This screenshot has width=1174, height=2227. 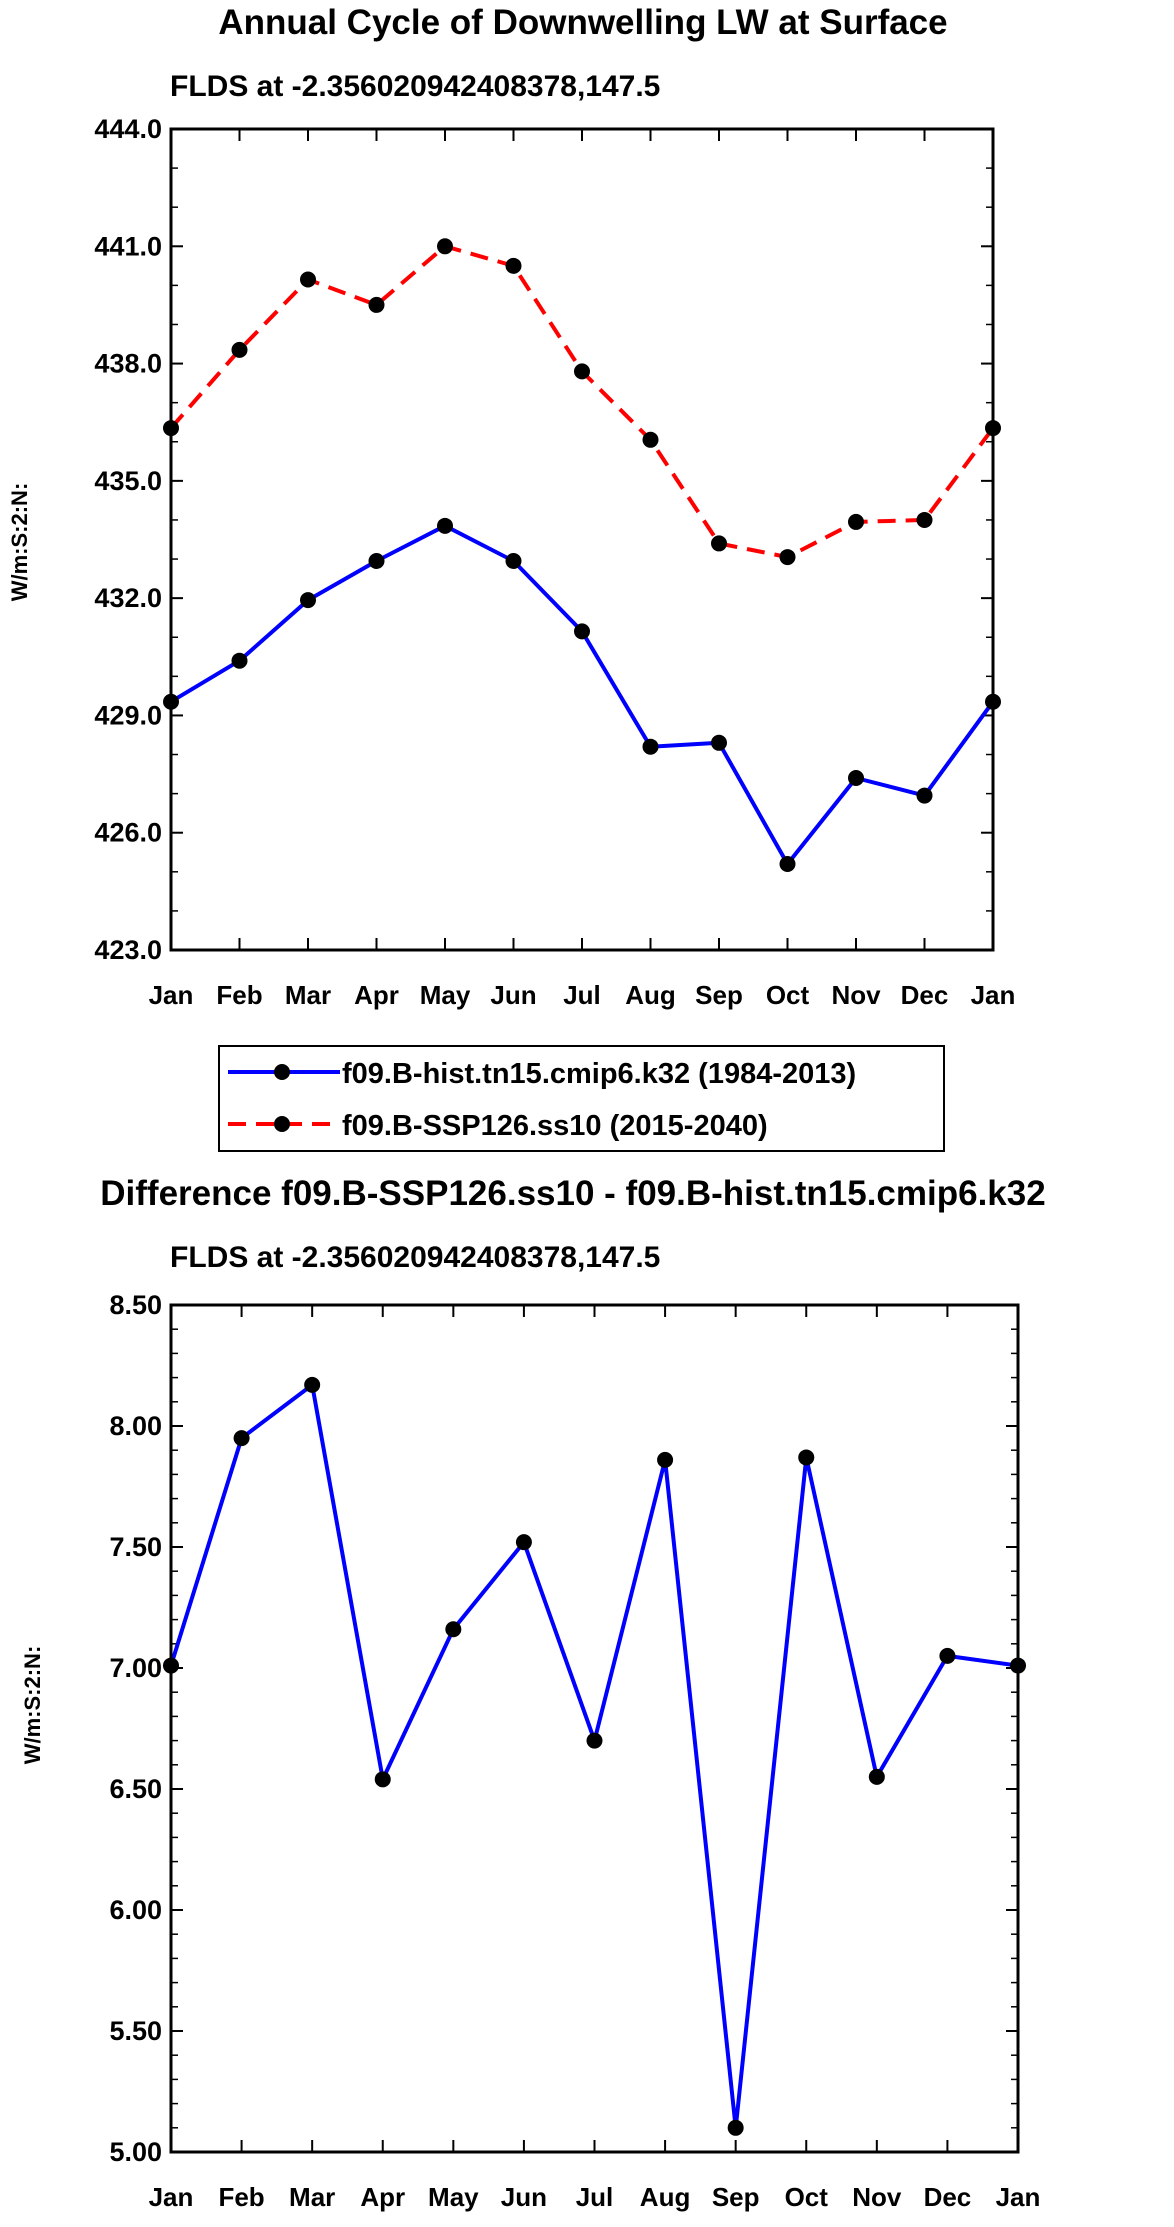 I want to click on y-tick-label: 426.0, so click(x=128, y=833).